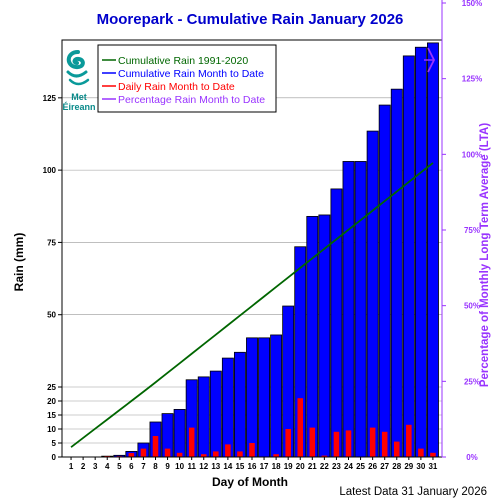  I want to click on met-eireann-logo: Met Éireann, so click(79, 81).